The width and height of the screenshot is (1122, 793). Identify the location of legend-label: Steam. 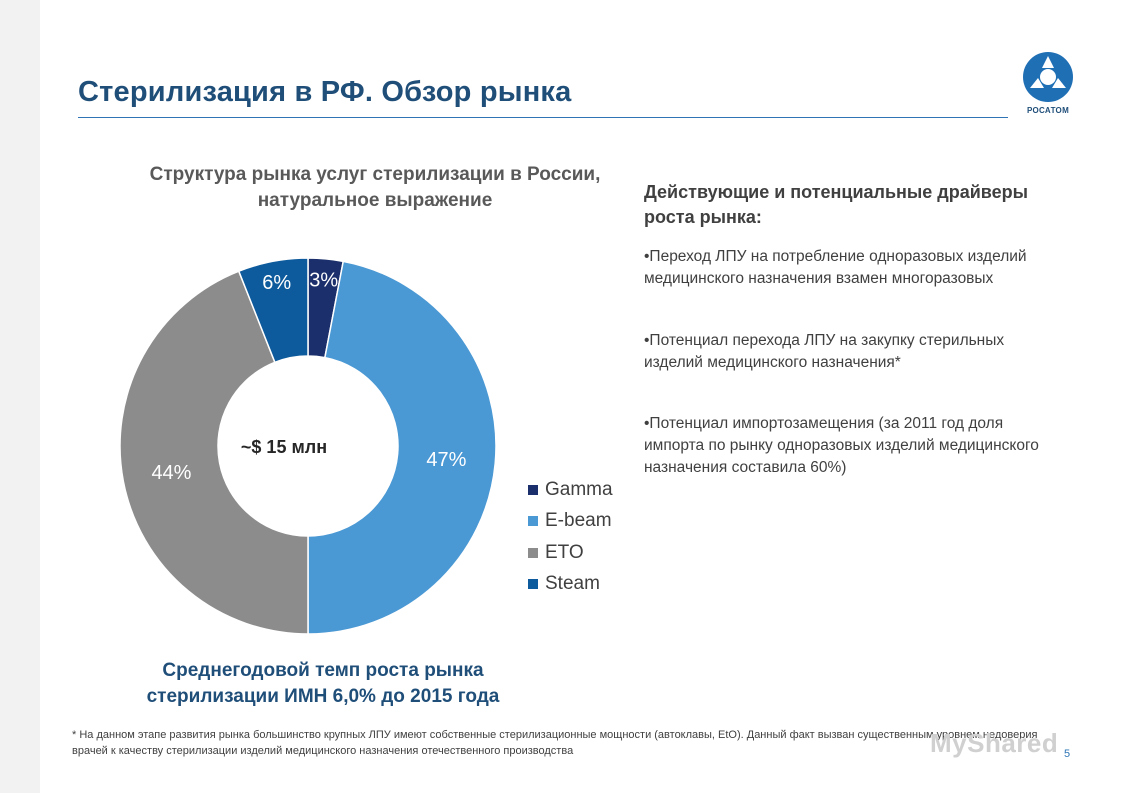
(572, 584).